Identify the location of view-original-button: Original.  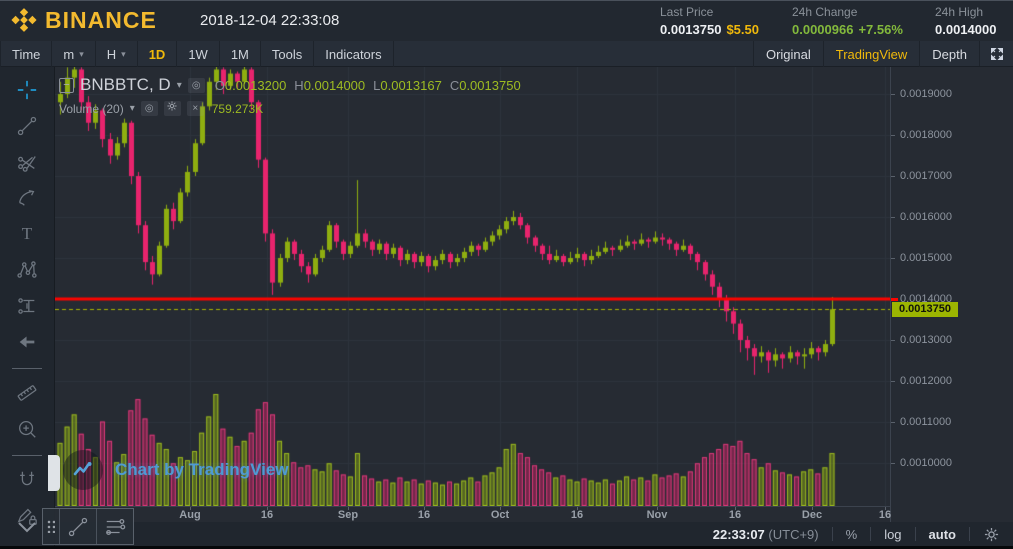
(787, 54).